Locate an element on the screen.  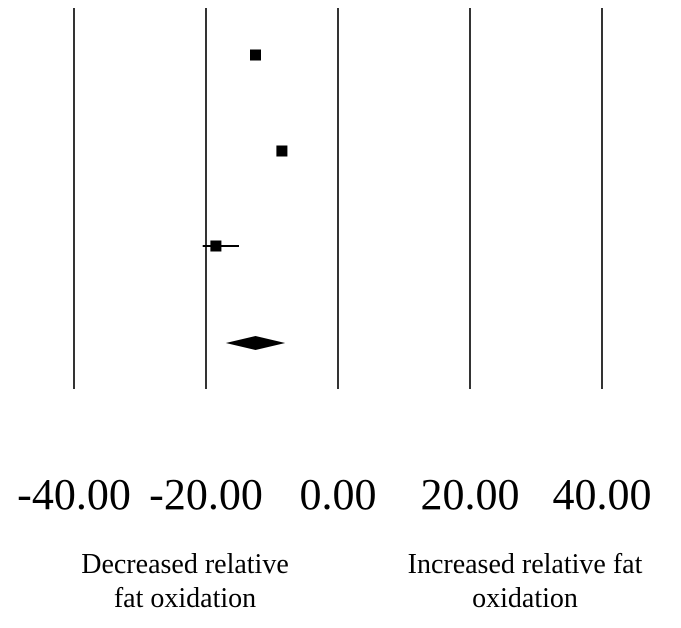
left-caption-line-2: fat oxidation is located at coordinates (185, 598).